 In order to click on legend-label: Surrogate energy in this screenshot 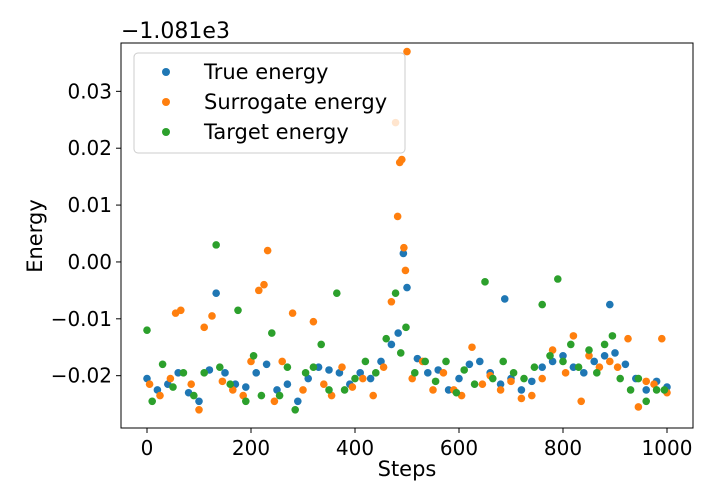, I will do `click(295, 102)`.